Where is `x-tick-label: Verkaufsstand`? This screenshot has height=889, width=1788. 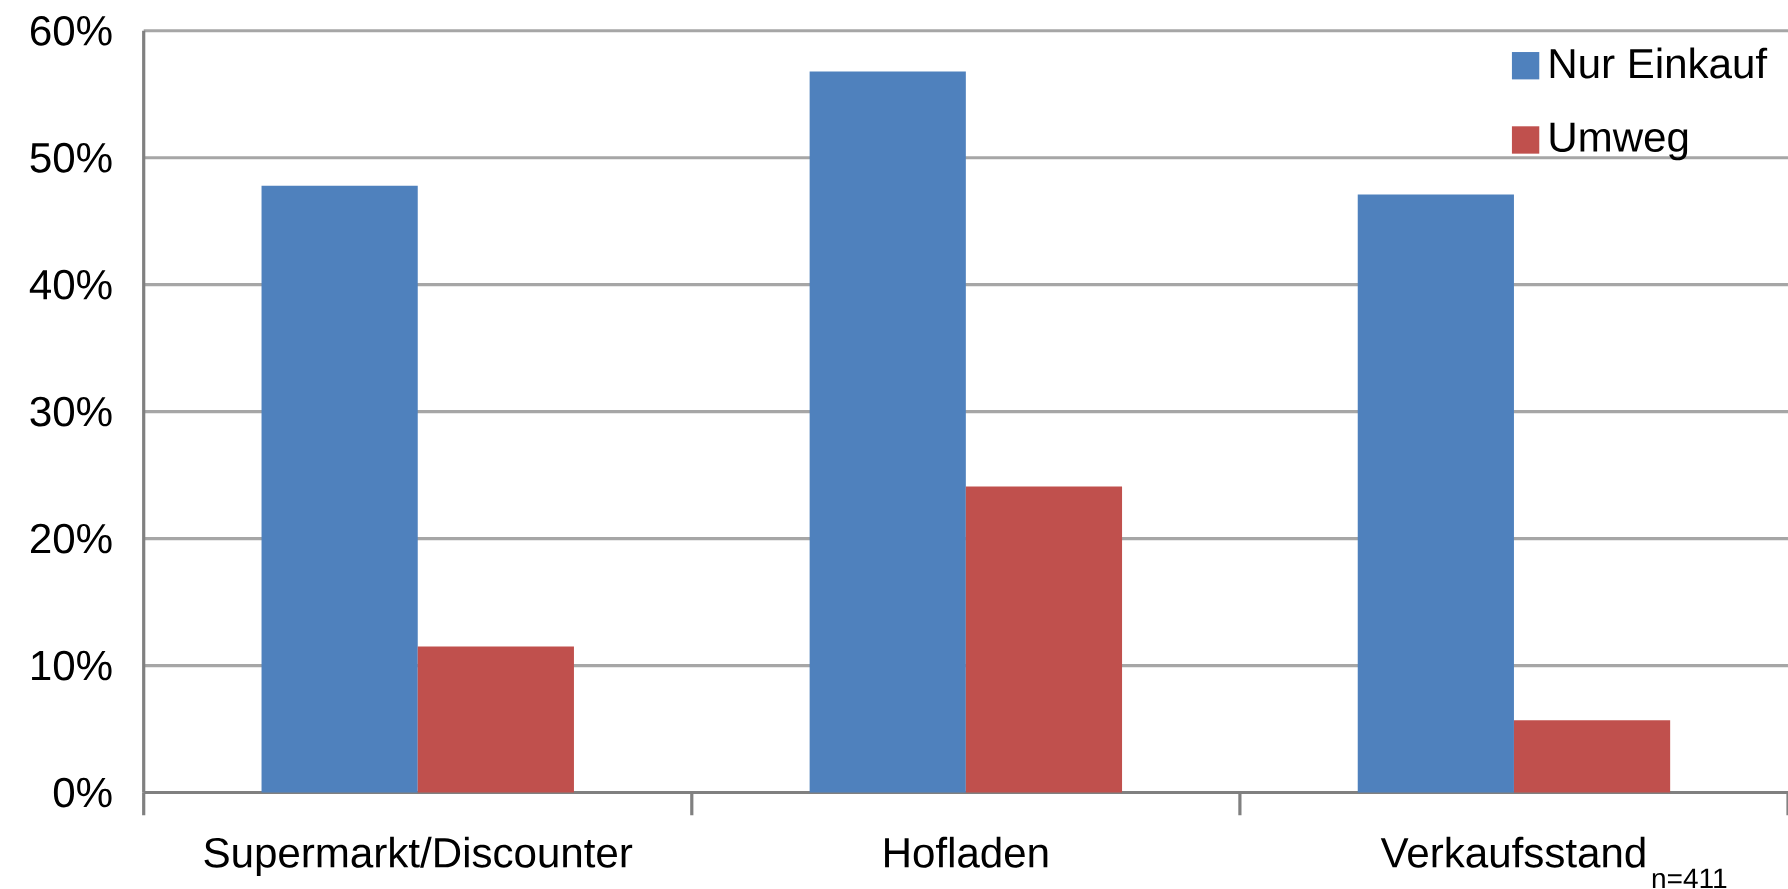
x-tick-label: Verkaufsstand is located at coordinates (1512, 852).